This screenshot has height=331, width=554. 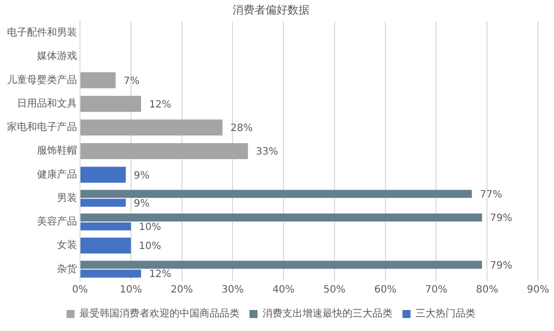 I want to click on y-tick-label: 媒体游戏, so click(x=57, y=56).